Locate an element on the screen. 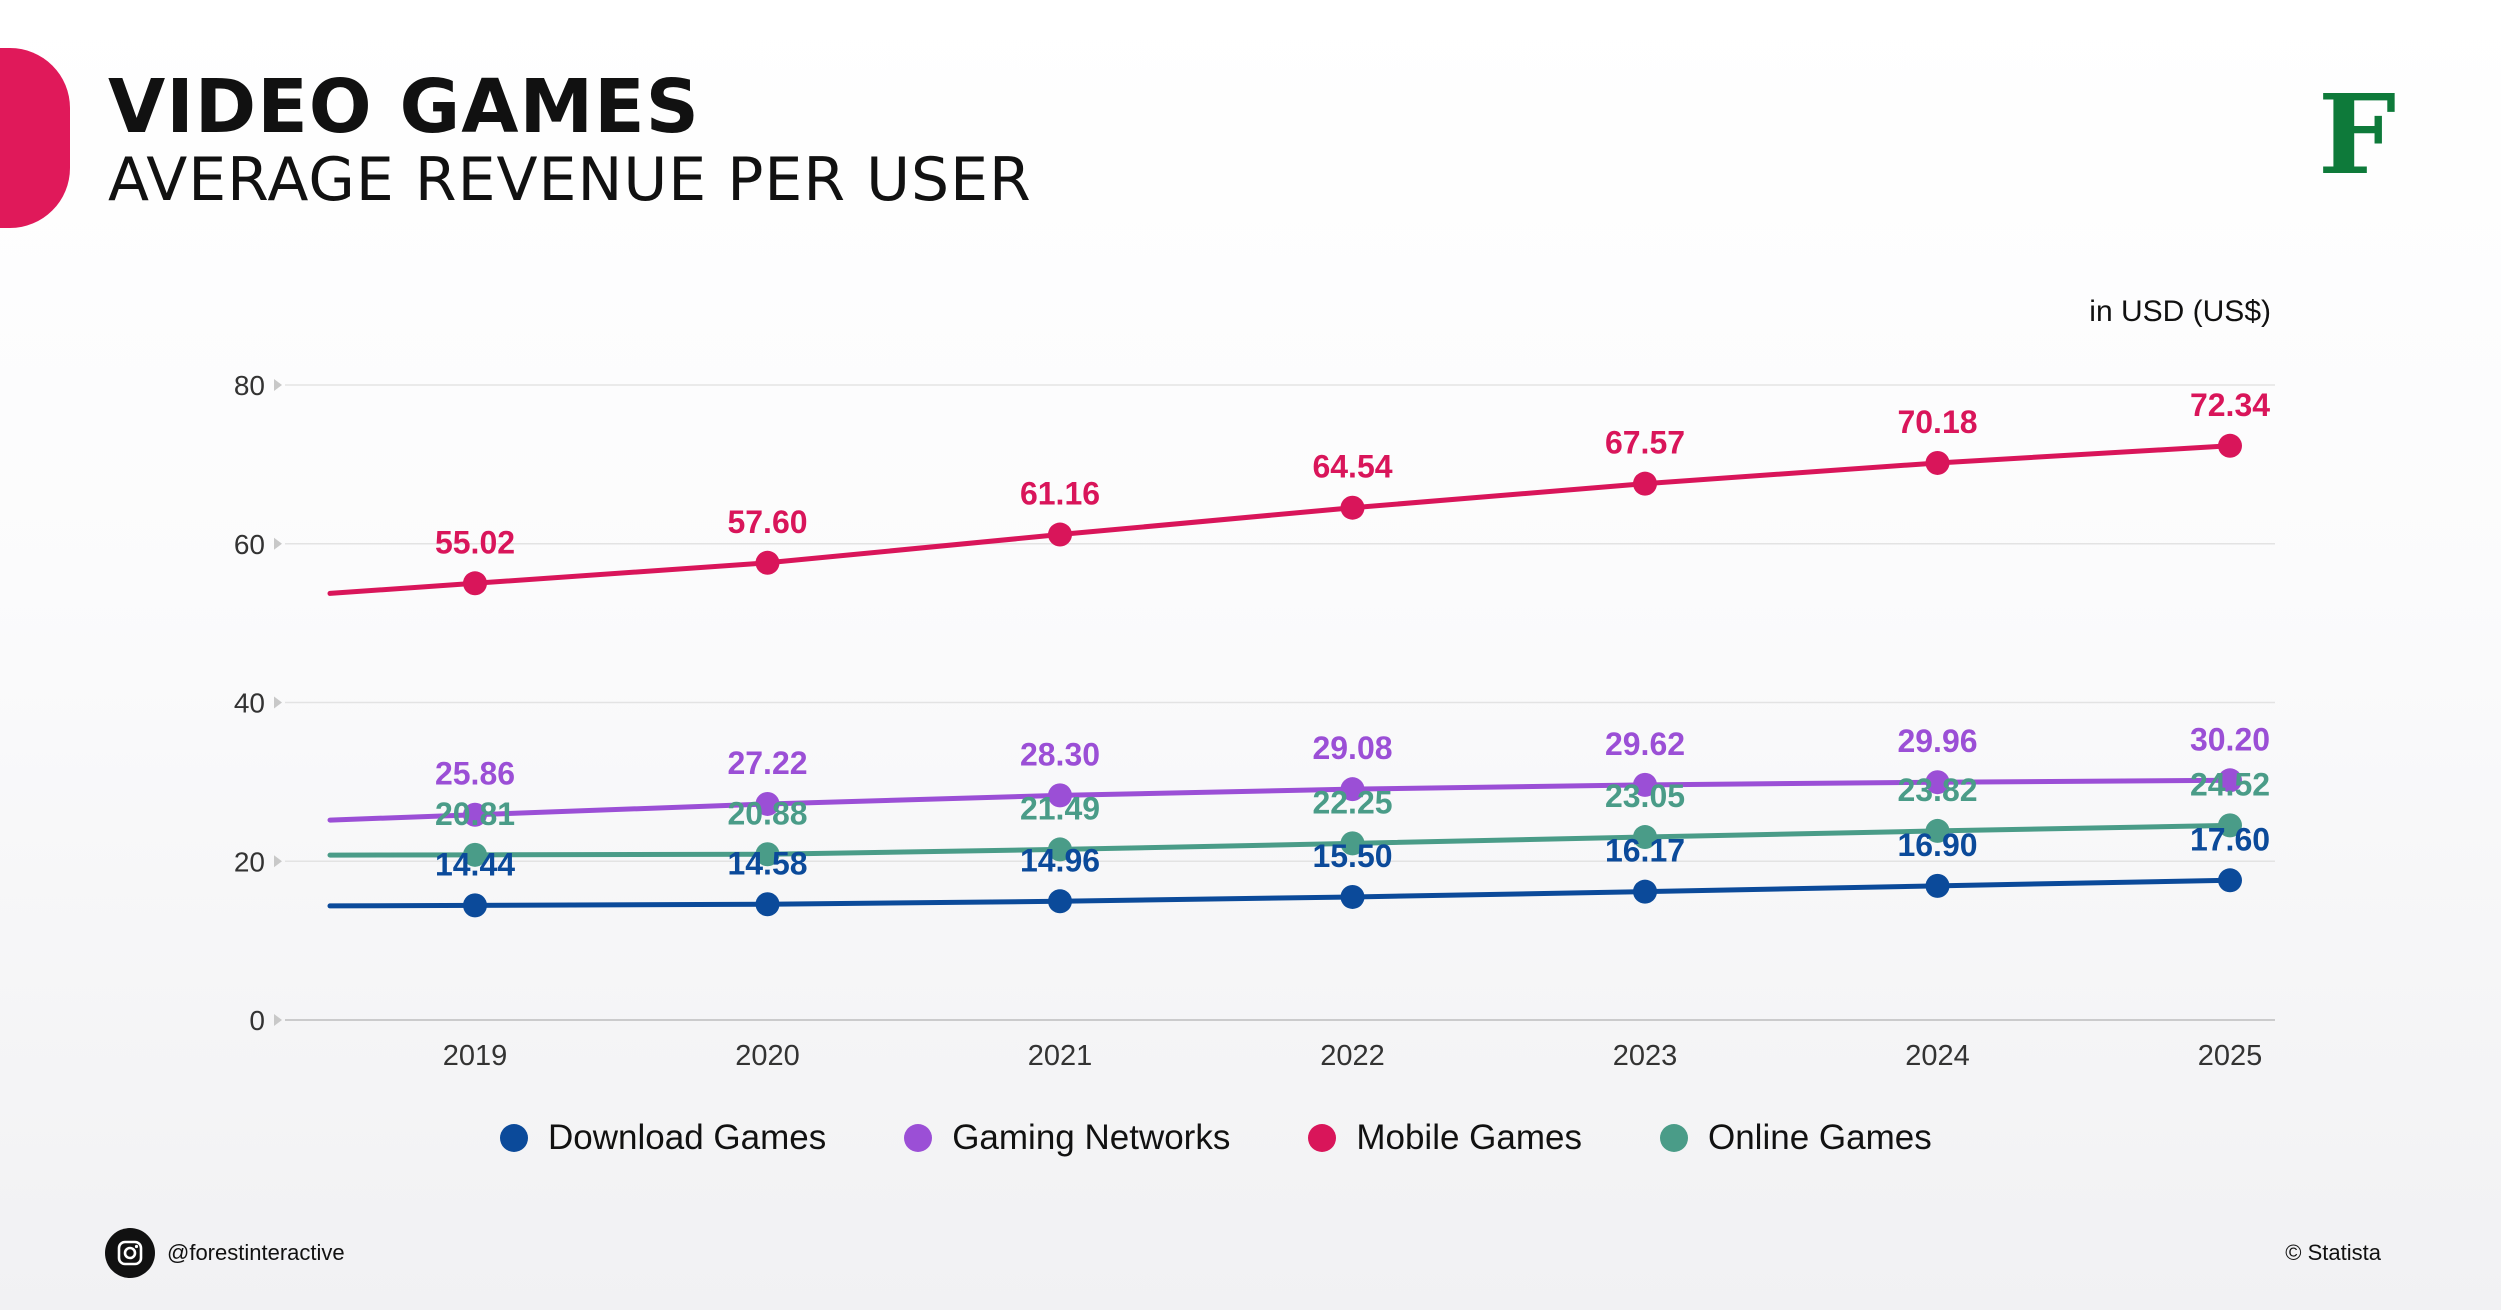 This screenshot has height=1310, width=2501. data-label-mobile: 55.02 is located at coordinates (475, 542).